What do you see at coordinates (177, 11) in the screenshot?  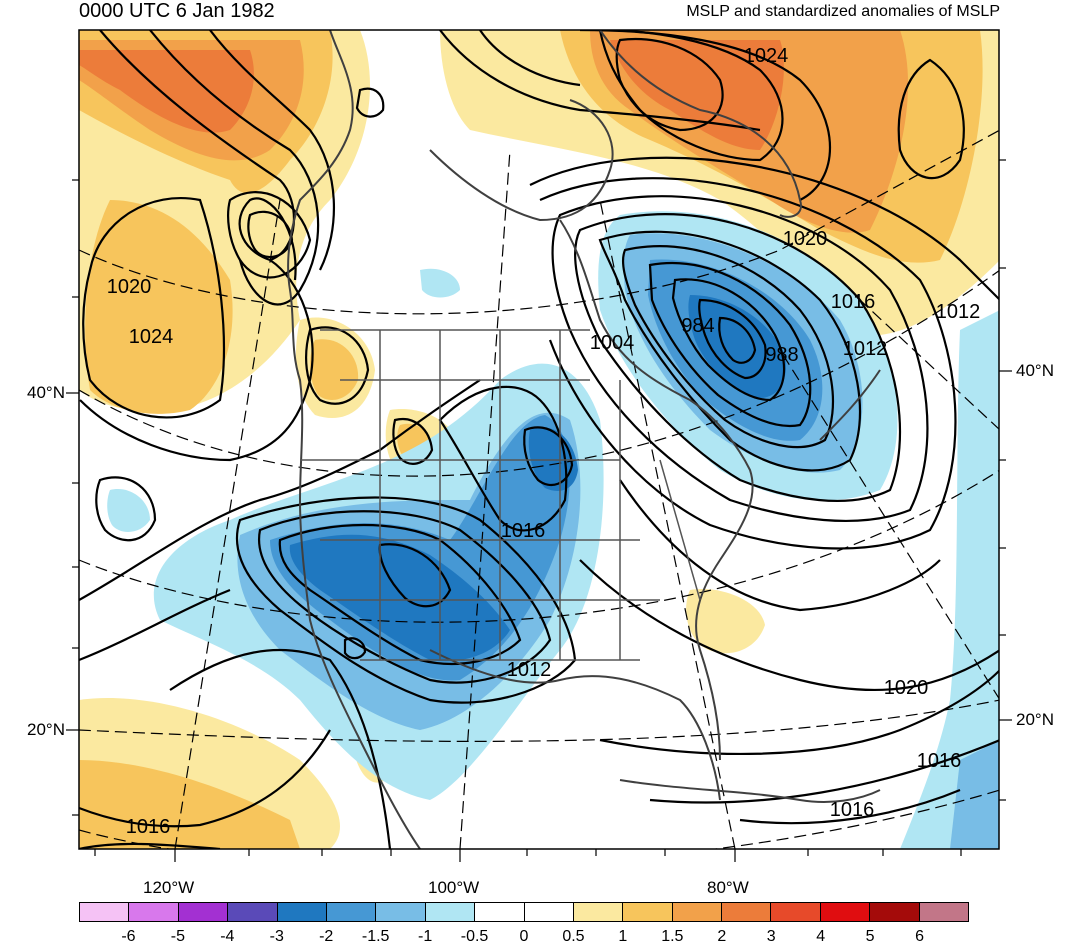 I see `map-time-title: 0000 UTC 6 Jan 1982` at bounding box center [177, 11].